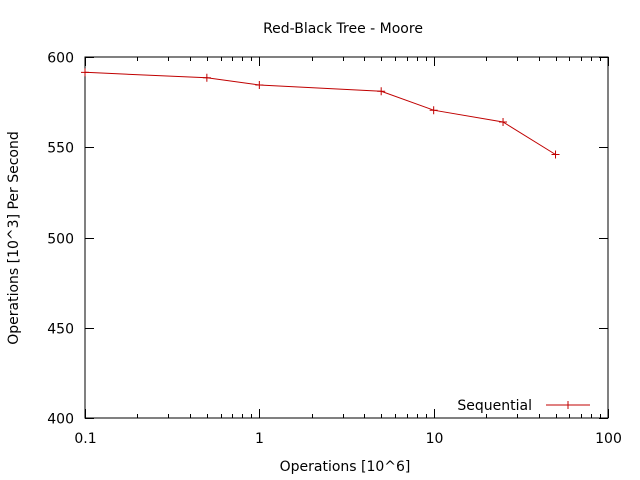 The height and width of the screenshot is (480, 640). I want to click on series-line-sequential, so click(320, 113).